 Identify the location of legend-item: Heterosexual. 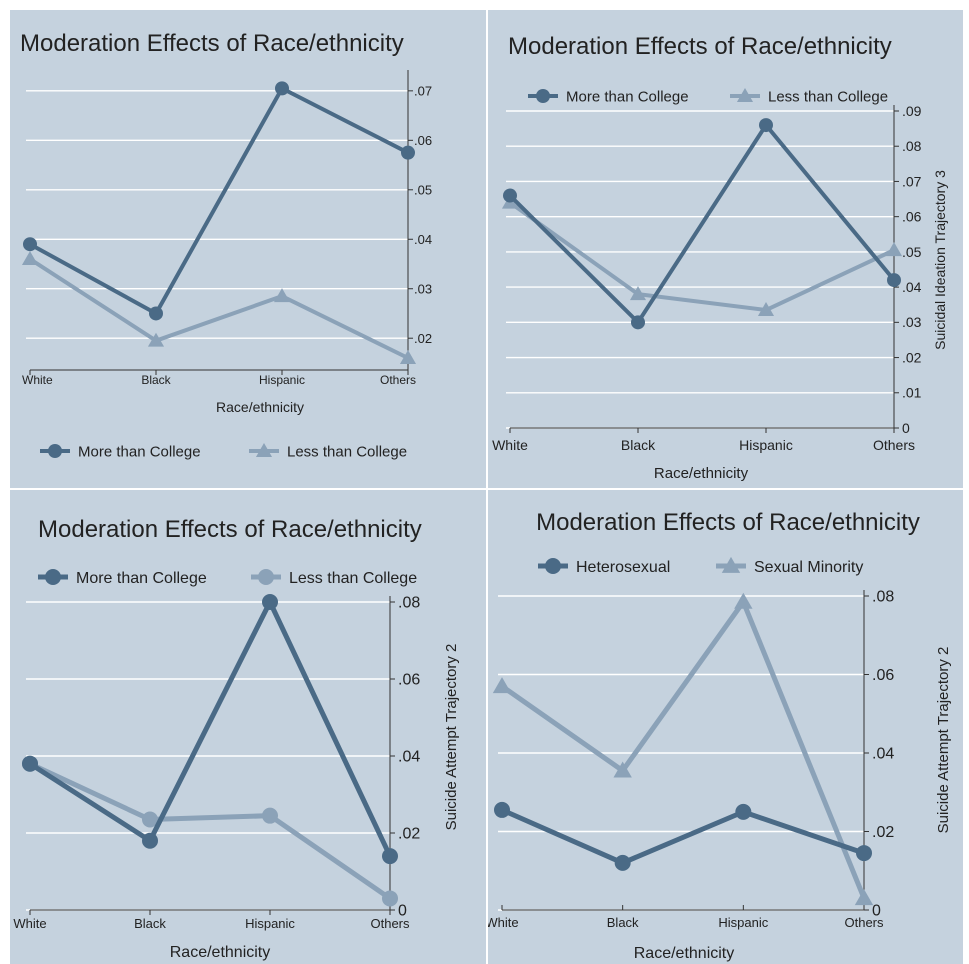
(604, 567).